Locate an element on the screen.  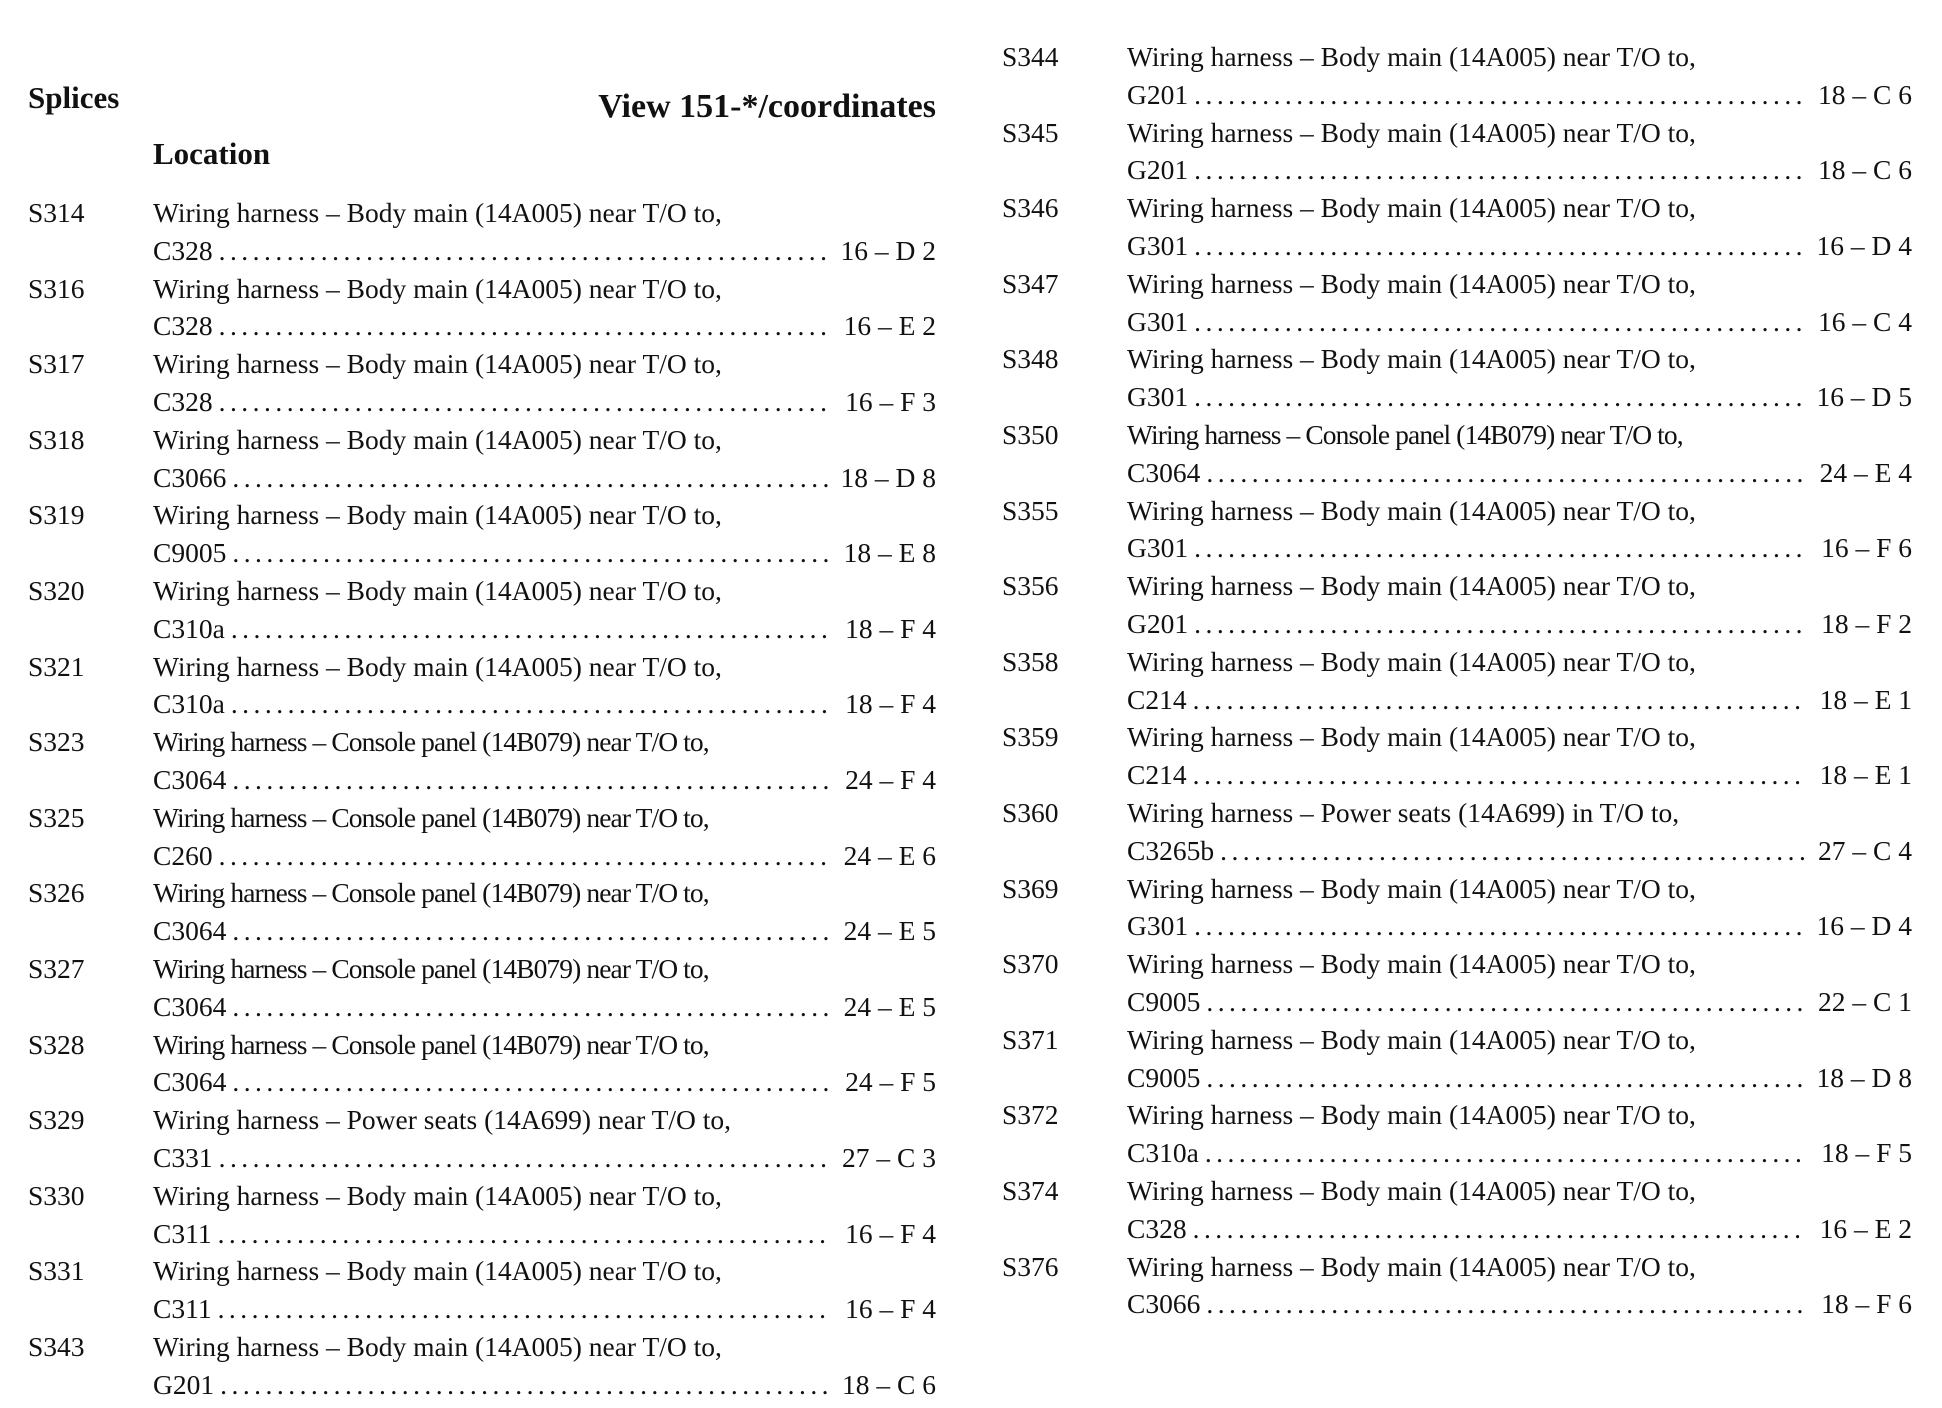
splice-coordinate: 18 – F 4 is located at coordinates (890, 704).